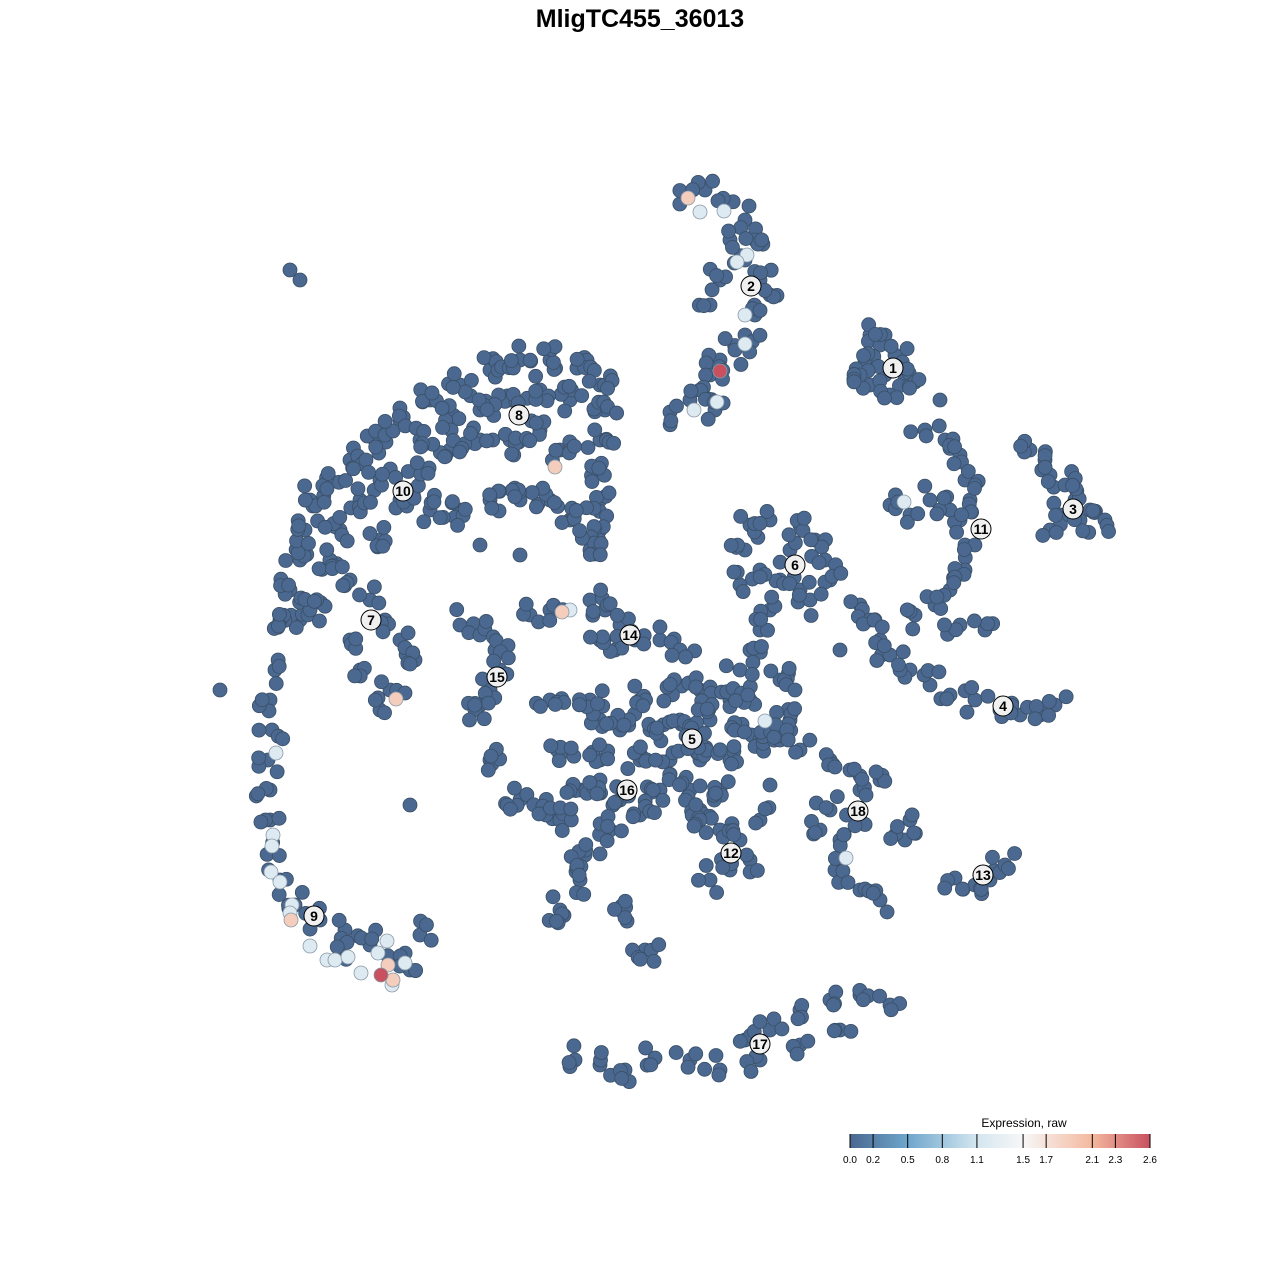 Image resolution: width=1280 pixels, height=1280 pixels. What do you see at coordinates (314, 916) in the screenshot?
I see `cluster-label-9: 9` at bounding box center [314, 916].